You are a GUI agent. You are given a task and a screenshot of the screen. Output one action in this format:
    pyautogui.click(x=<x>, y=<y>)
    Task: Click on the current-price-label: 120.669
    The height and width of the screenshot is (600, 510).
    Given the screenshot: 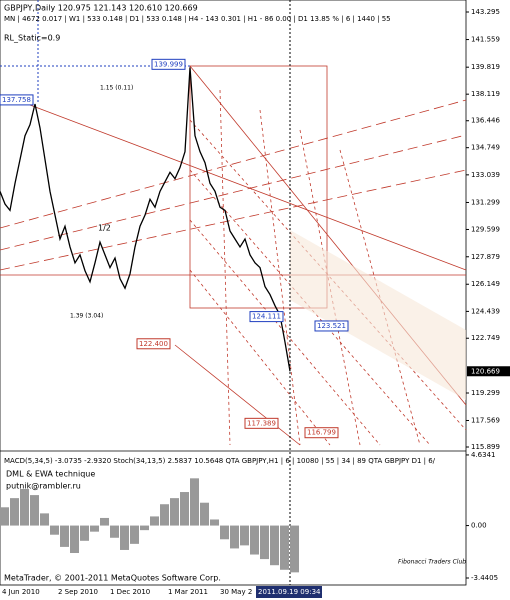 What is the action you would take?
    pyautogui.click(x=485, y=371)
    